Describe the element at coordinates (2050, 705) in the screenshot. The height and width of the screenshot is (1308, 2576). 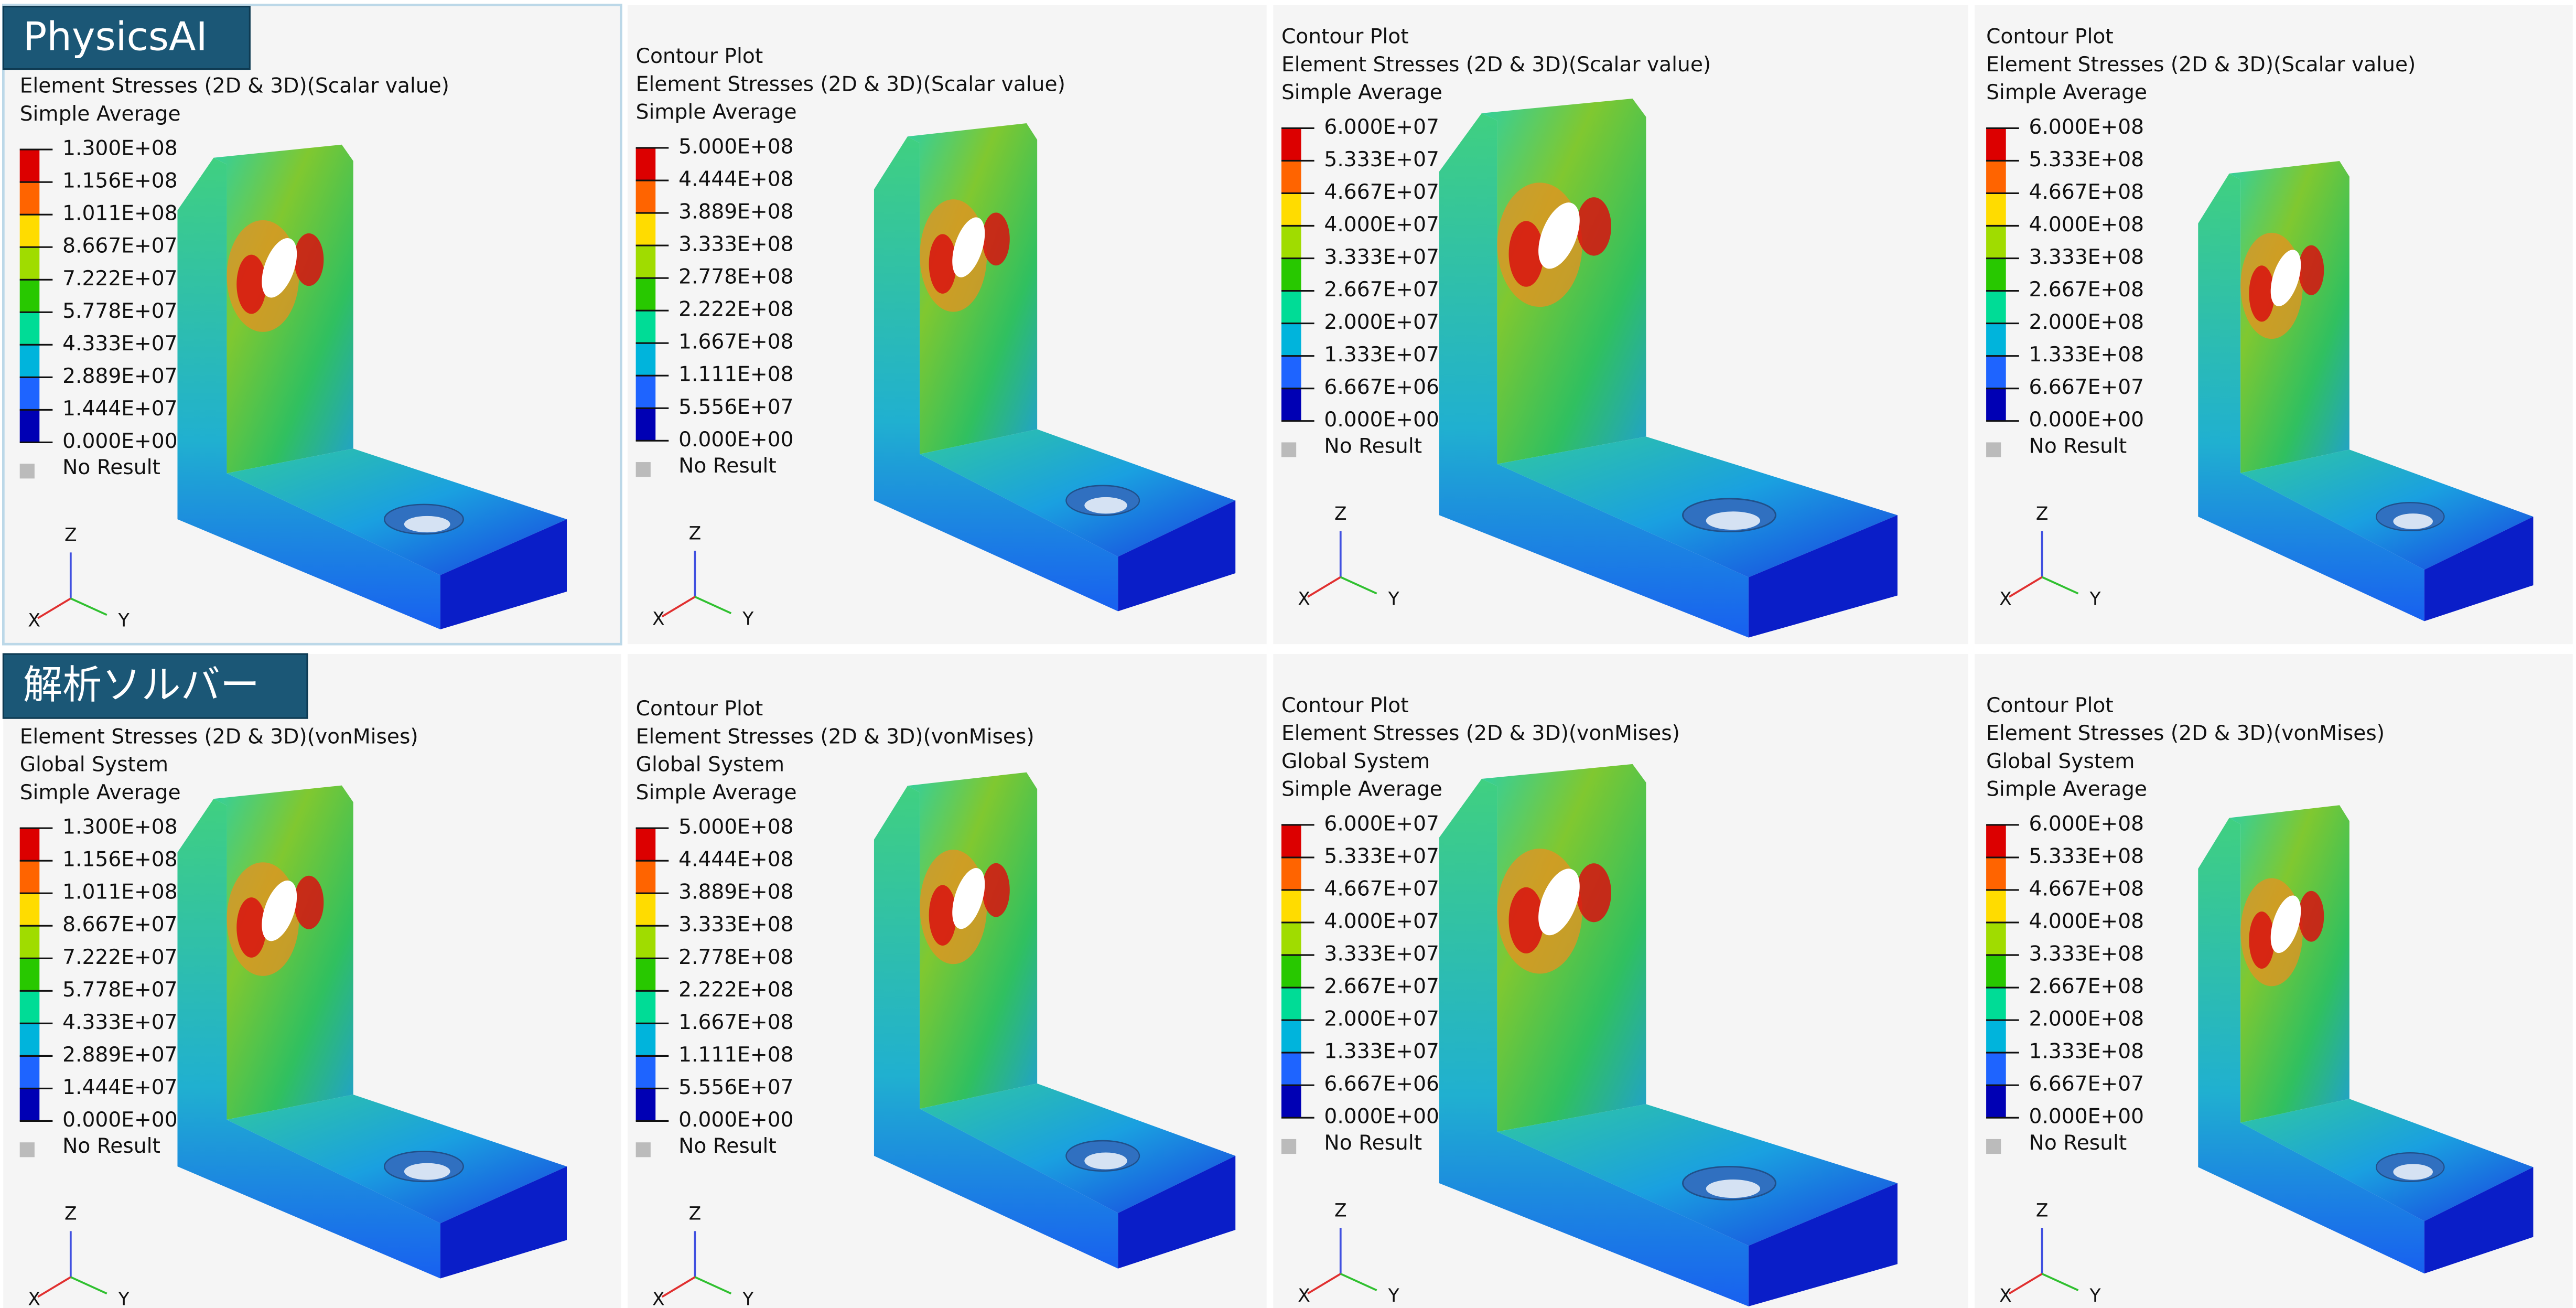
I see `panel-header-line: Contour Plot` at that location.